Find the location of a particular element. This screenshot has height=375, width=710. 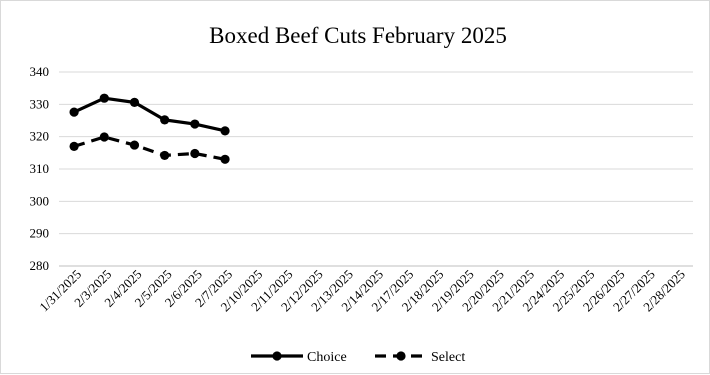

series-line-choice is located at coordinates (149, 114).